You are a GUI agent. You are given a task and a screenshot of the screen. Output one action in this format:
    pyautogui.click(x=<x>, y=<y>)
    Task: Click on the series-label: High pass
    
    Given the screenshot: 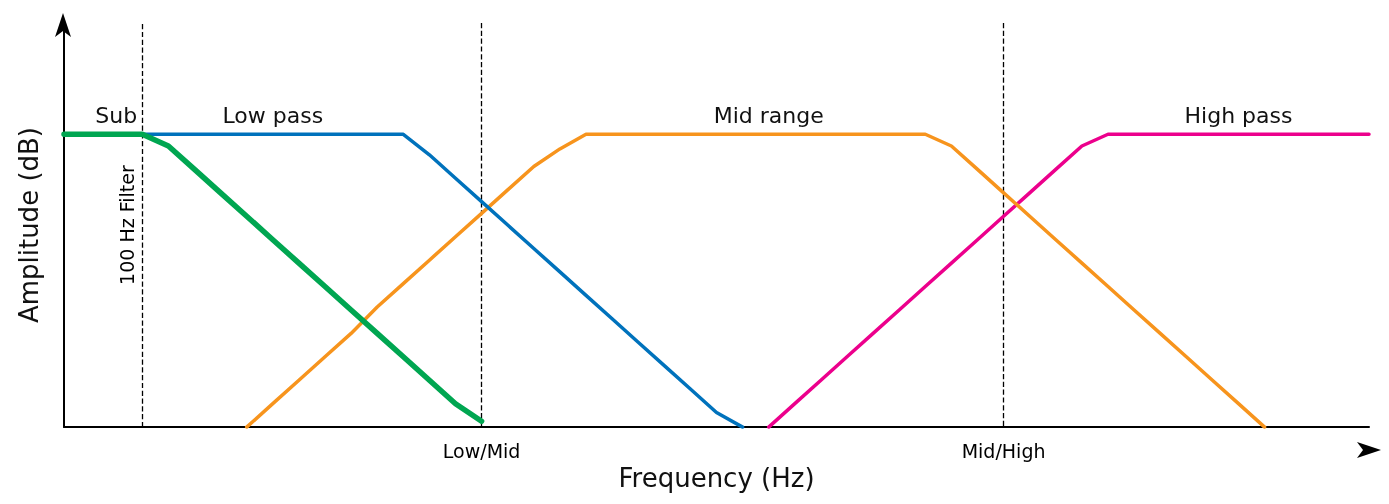 What is the action you would take?
    pyautogui.click(x=1238, y=115)
    